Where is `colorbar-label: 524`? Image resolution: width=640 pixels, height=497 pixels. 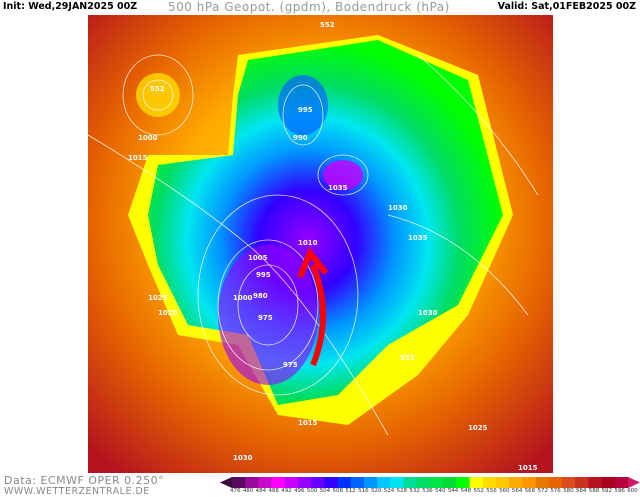 colorbar-label: 524 is located at coordinates (389, 491).